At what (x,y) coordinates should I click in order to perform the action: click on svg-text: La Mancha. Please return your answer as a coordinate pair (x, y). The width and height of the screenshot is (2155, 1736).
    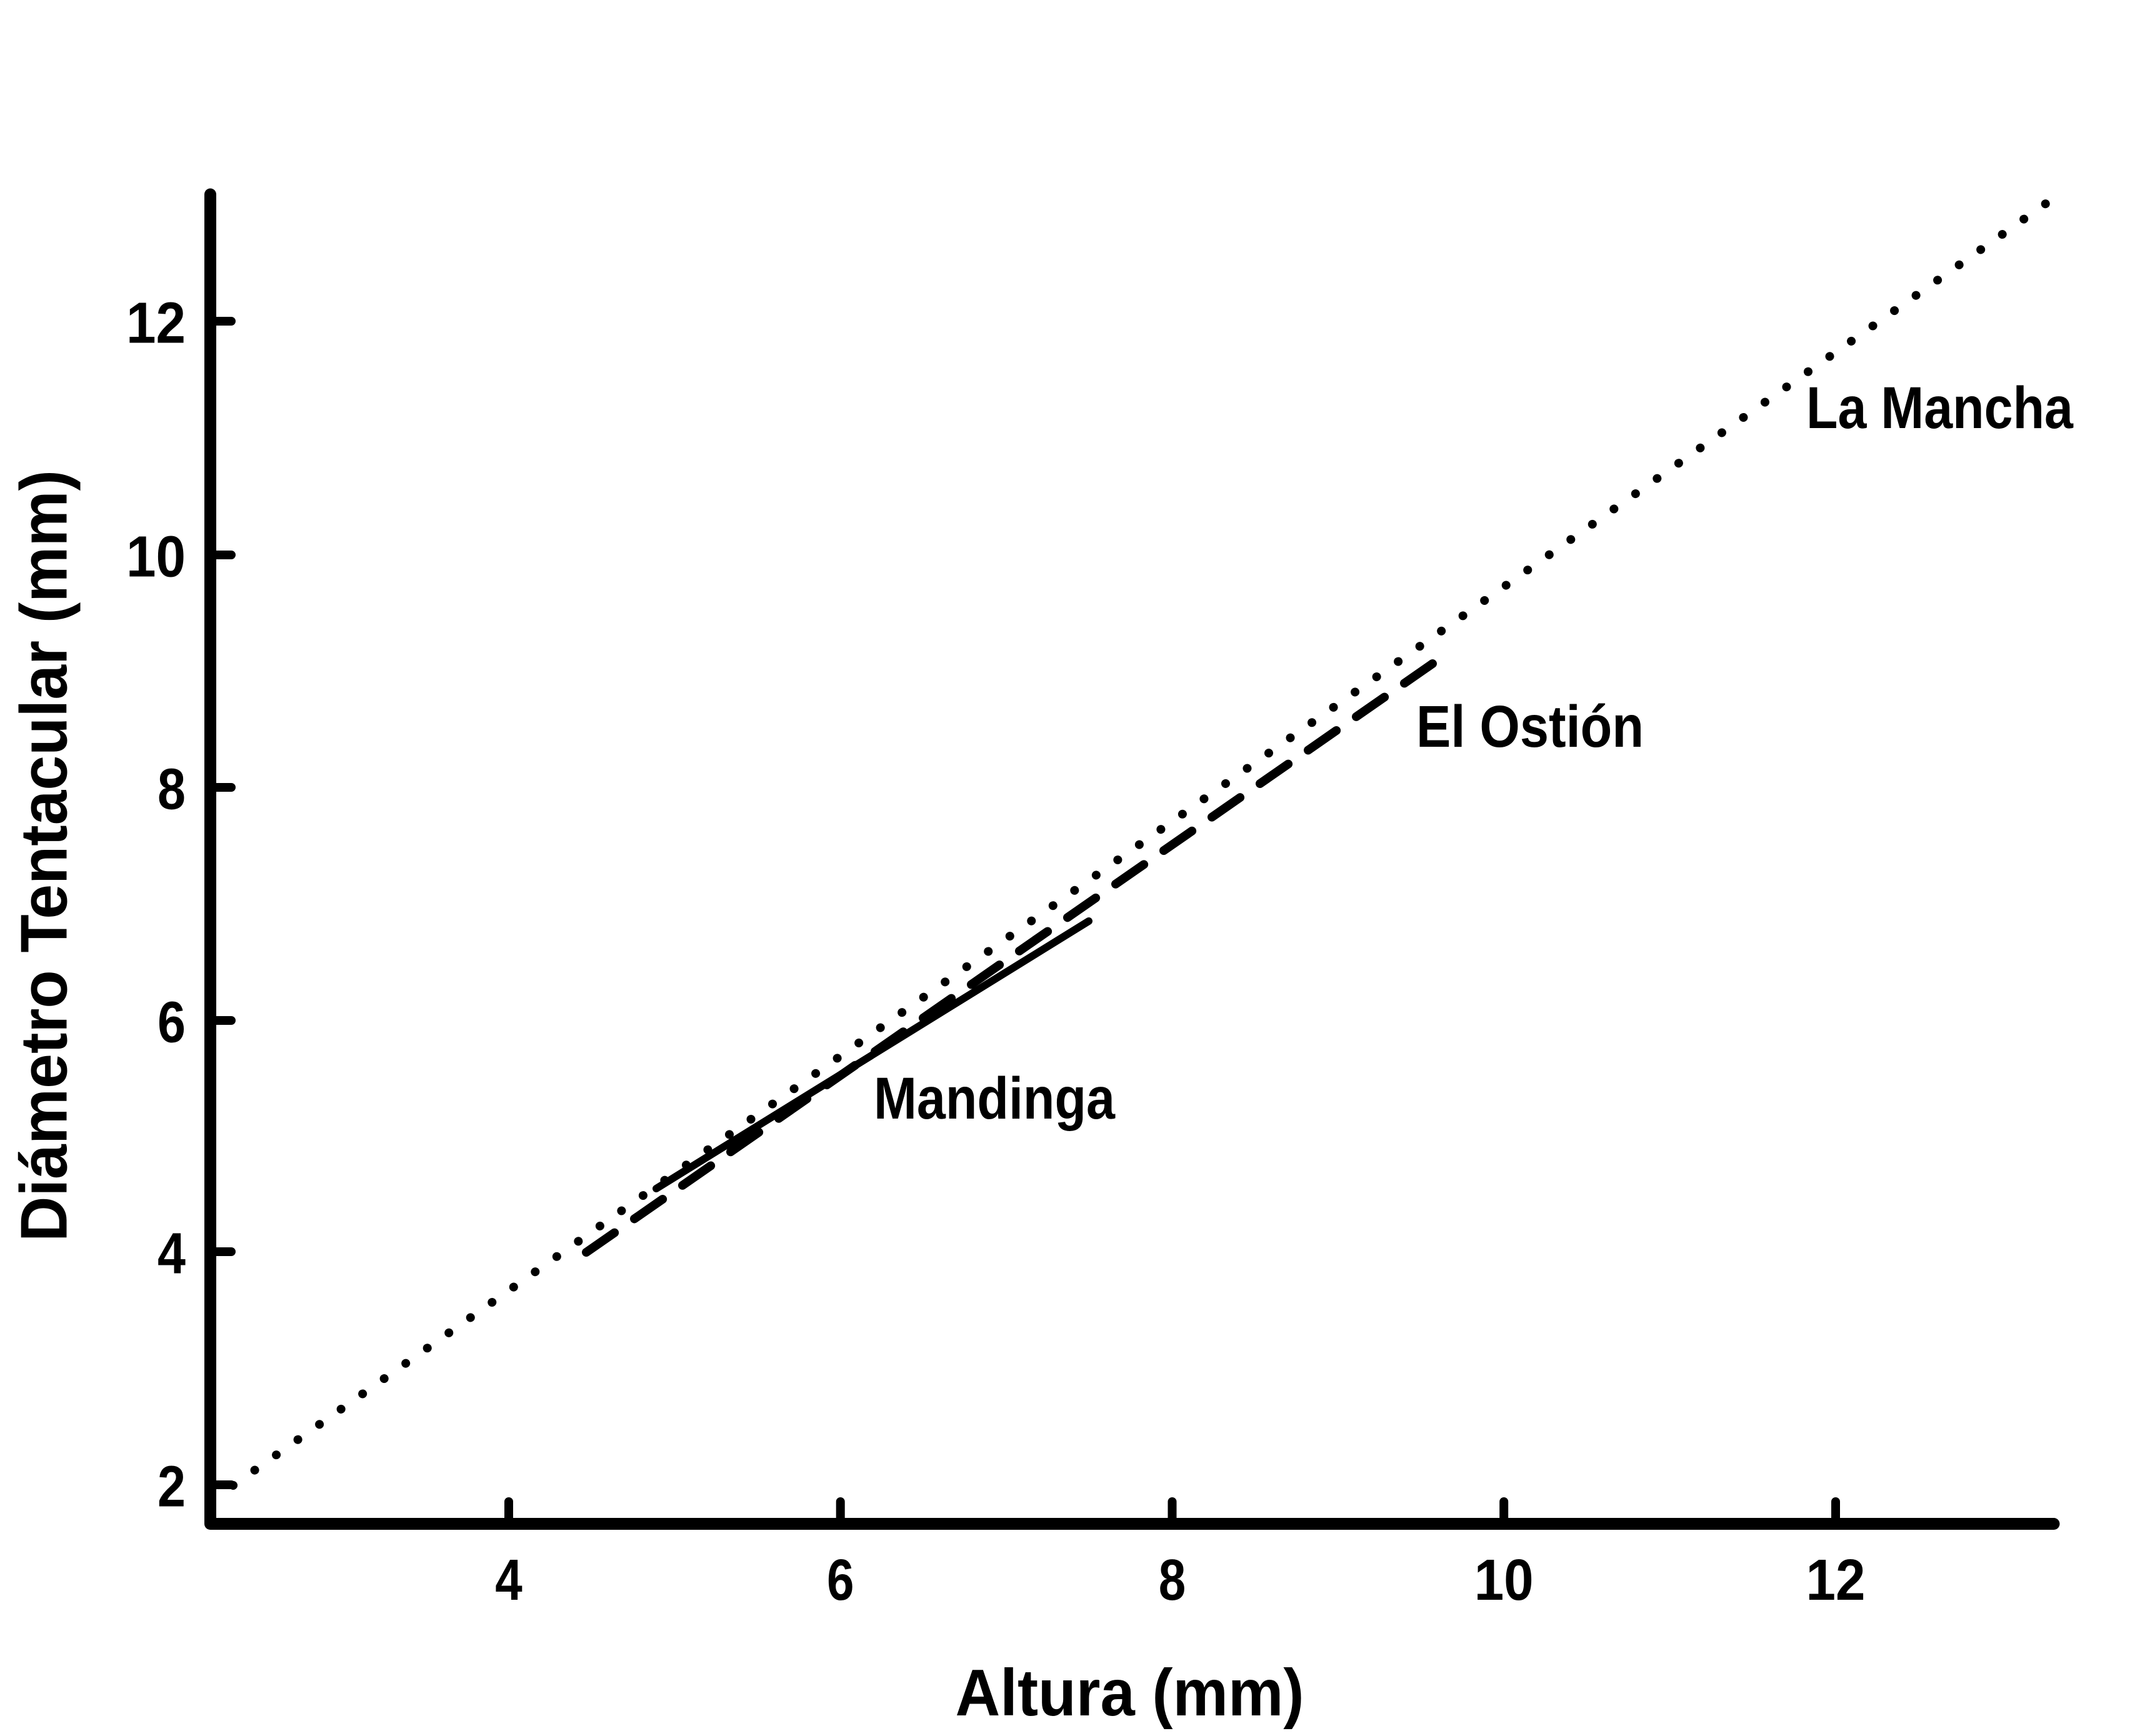
    Looking at the image, I should click on (1940, 408).